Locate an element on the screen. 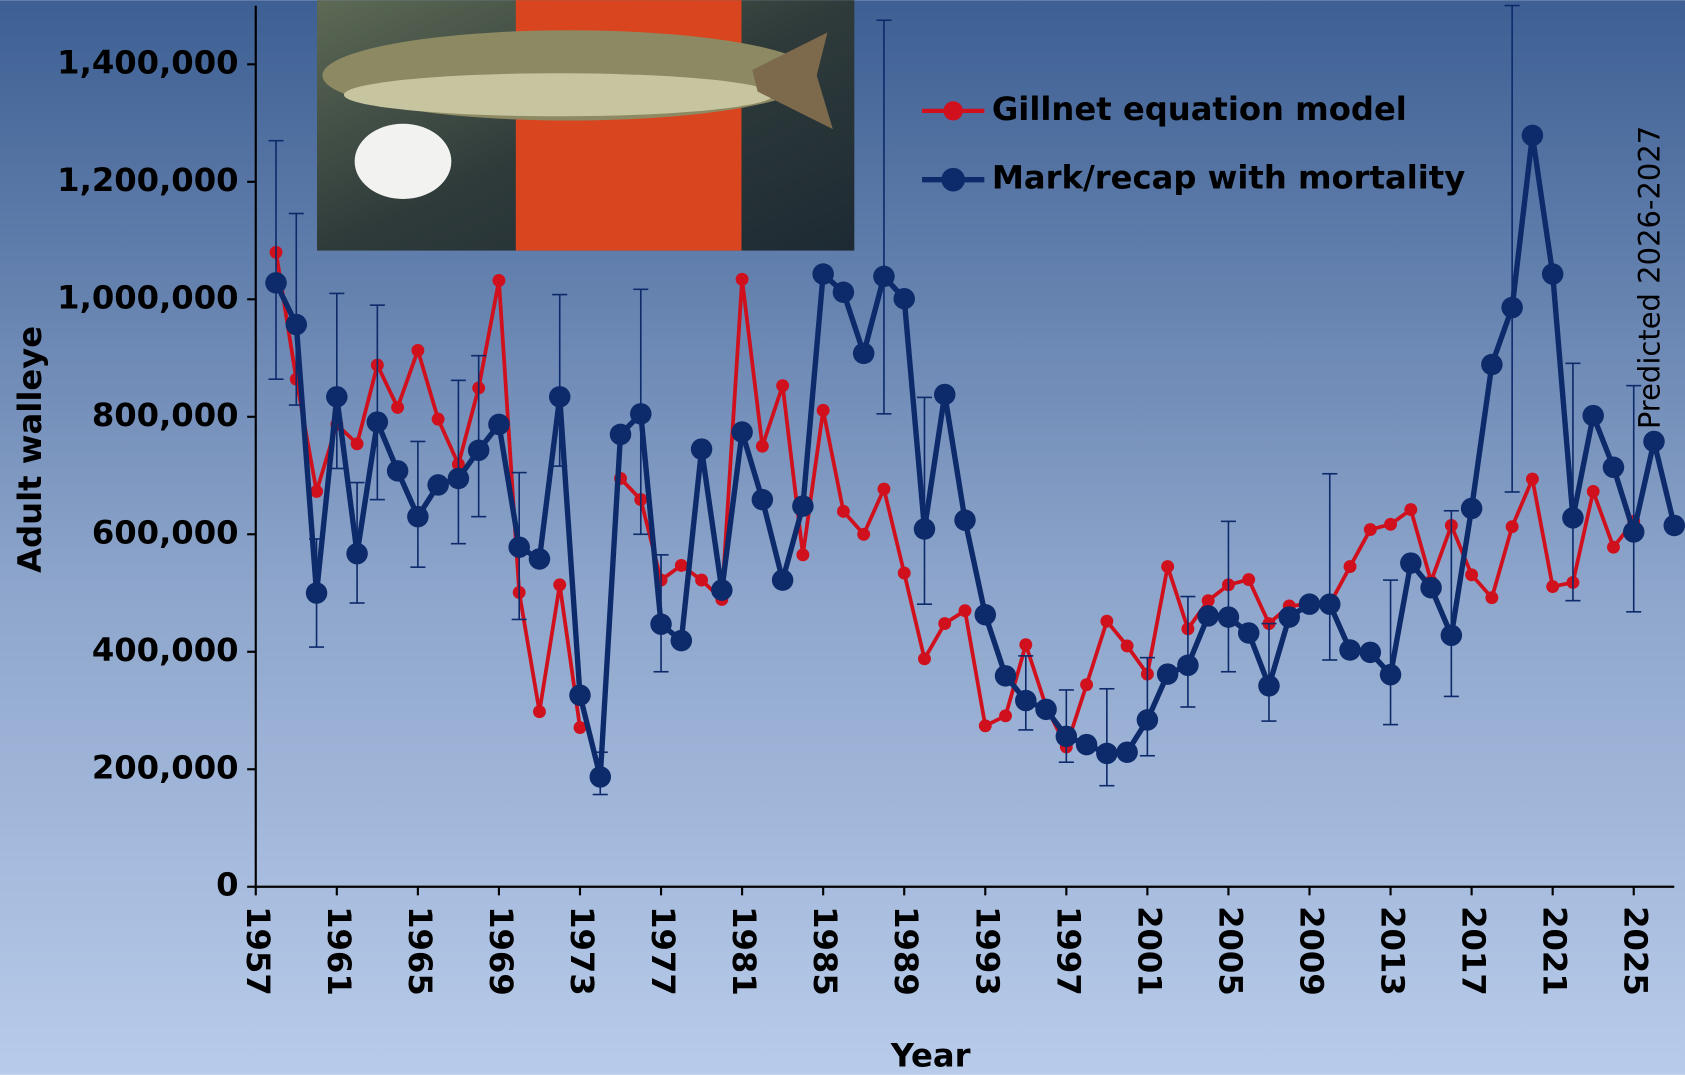 This screenshot has width=1685, height=1075. x-tick-label: 2005 is located at coordinates (1230, 951).